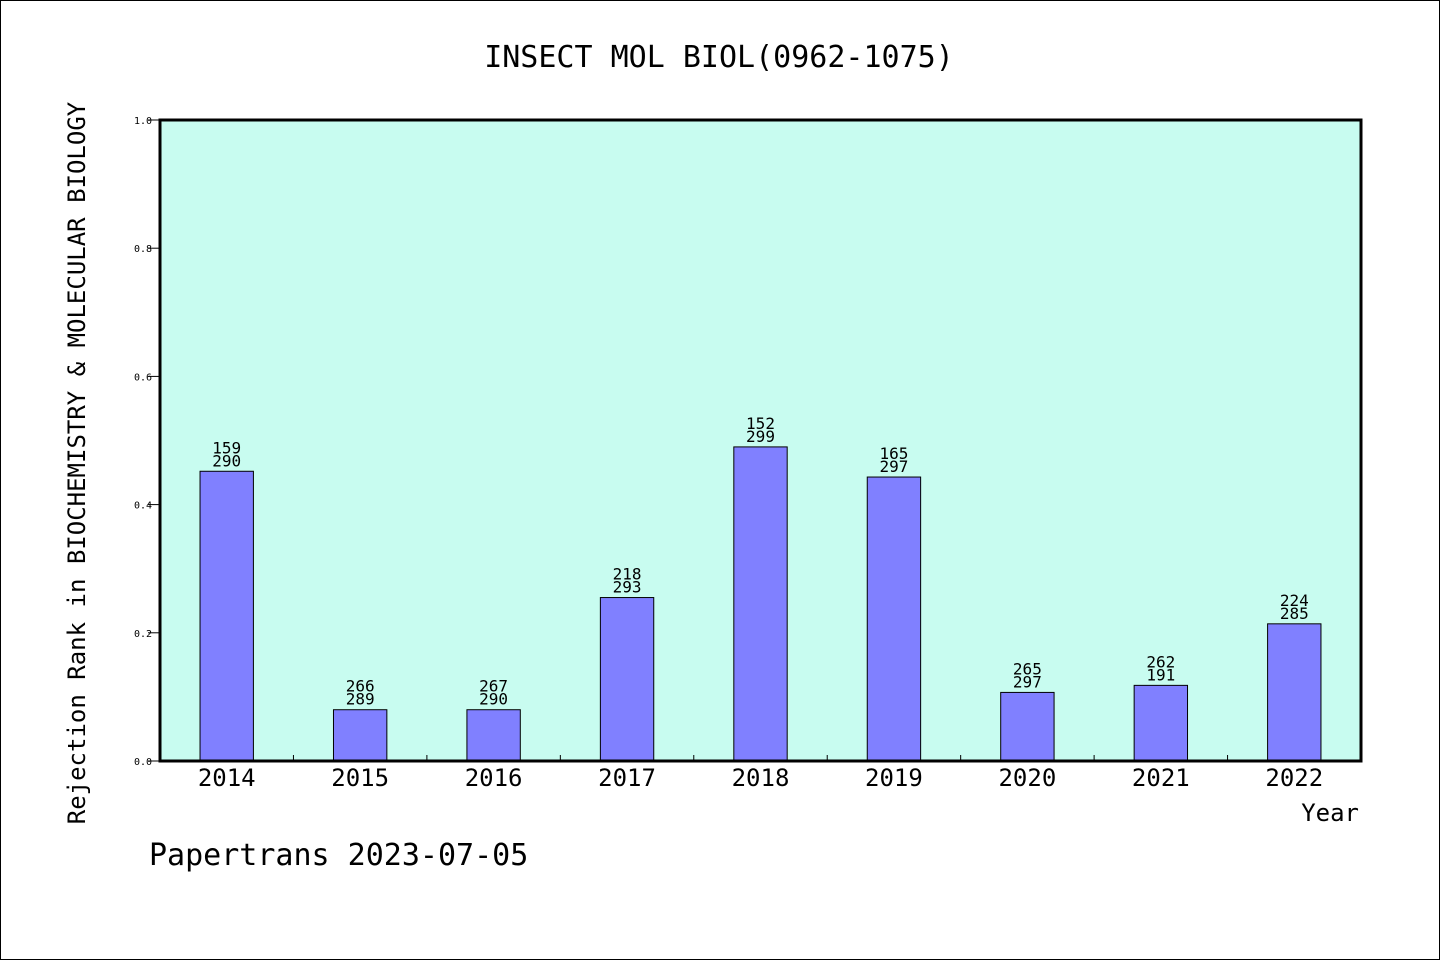  What do you see at coordinates (893, 453) in the screenshot?
I see `bar-label-top-2019: 165` at bounding box center [893, 453].